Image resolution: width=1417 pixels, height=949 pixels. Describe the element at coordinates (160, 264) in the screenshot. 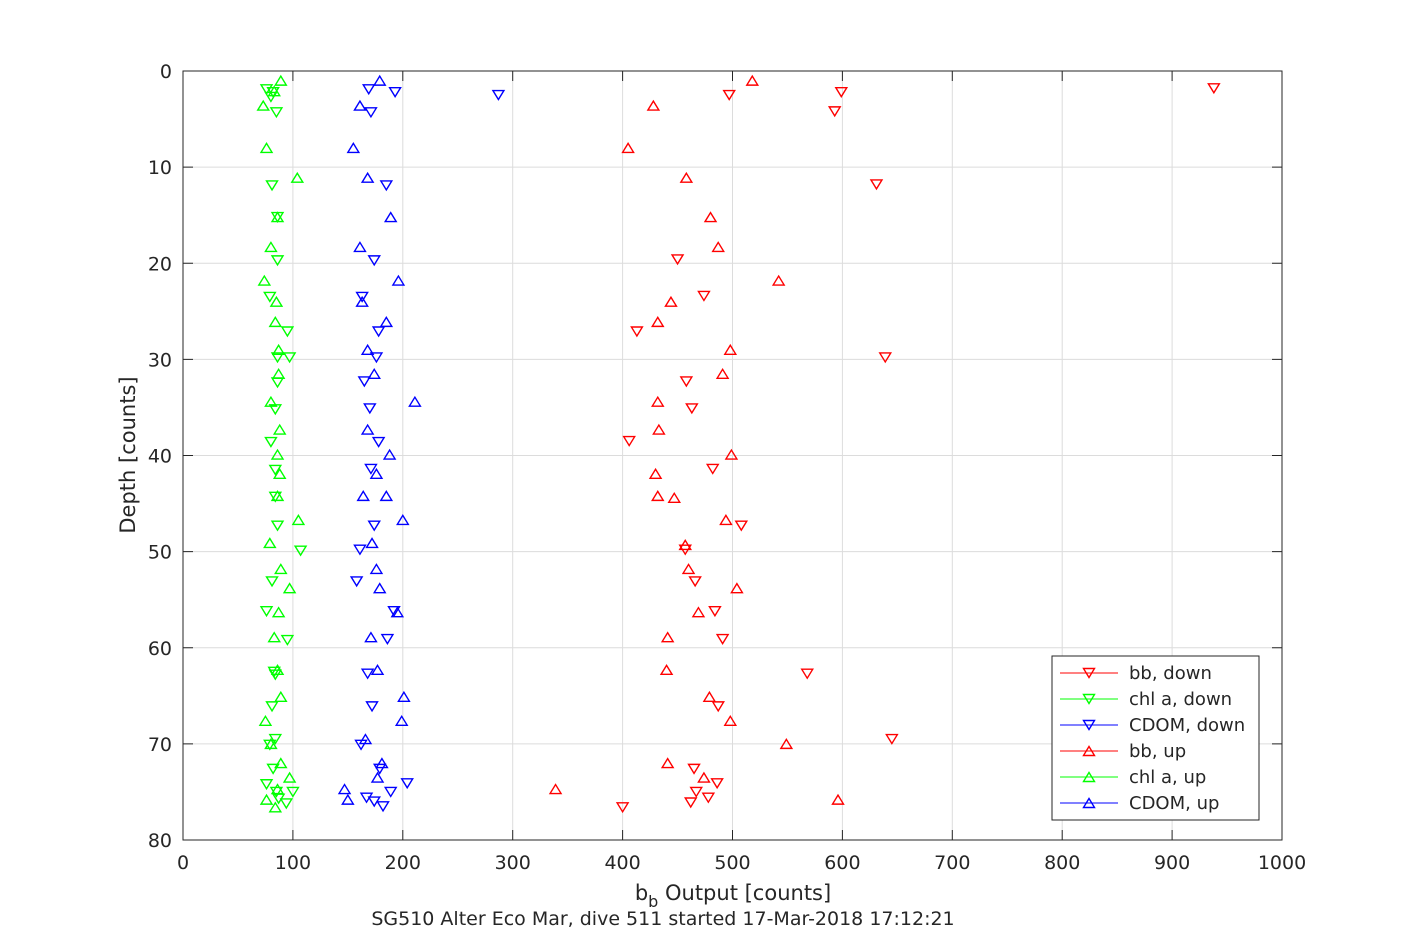

I see `y-tick-label: 20` at that location.